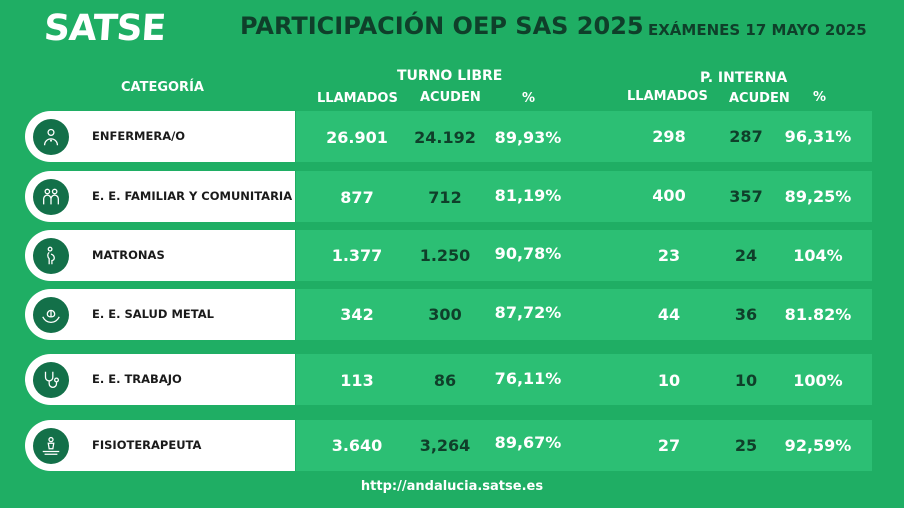  Describe the element at coordinates (528, 378) in the screenshot. I see `tl-pct-value: 76,11%` at that location.